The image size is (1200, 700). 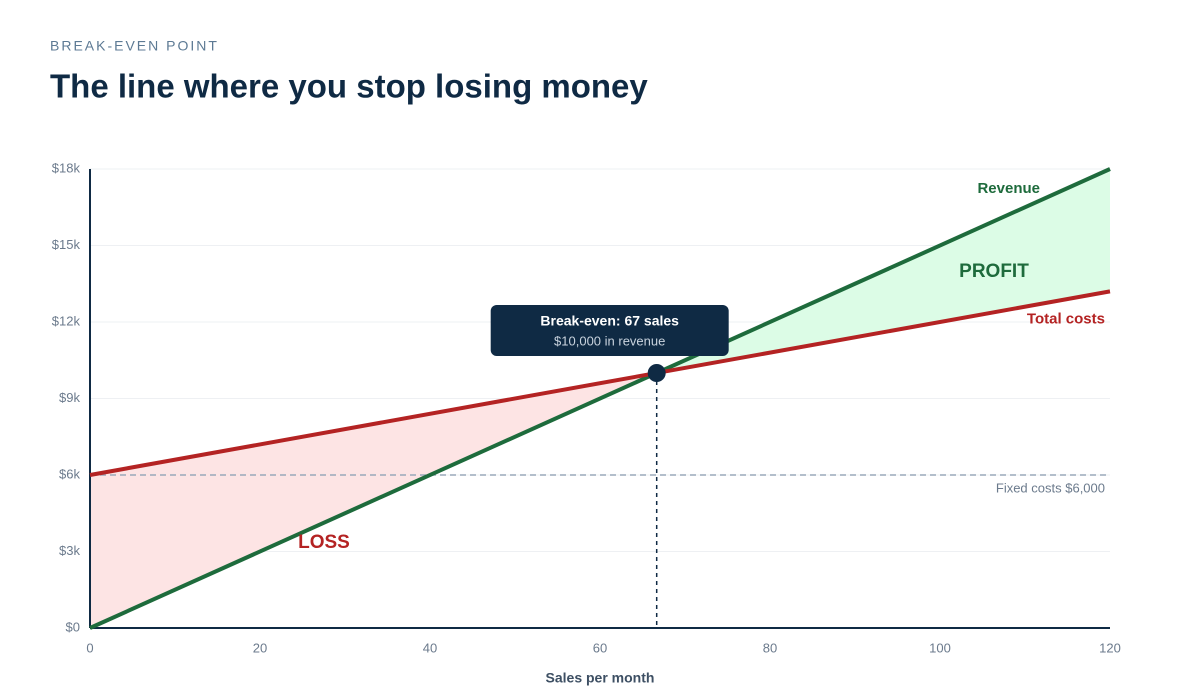 I want to click on x-axis-label: Sales per month, so click(x=600, y=678).